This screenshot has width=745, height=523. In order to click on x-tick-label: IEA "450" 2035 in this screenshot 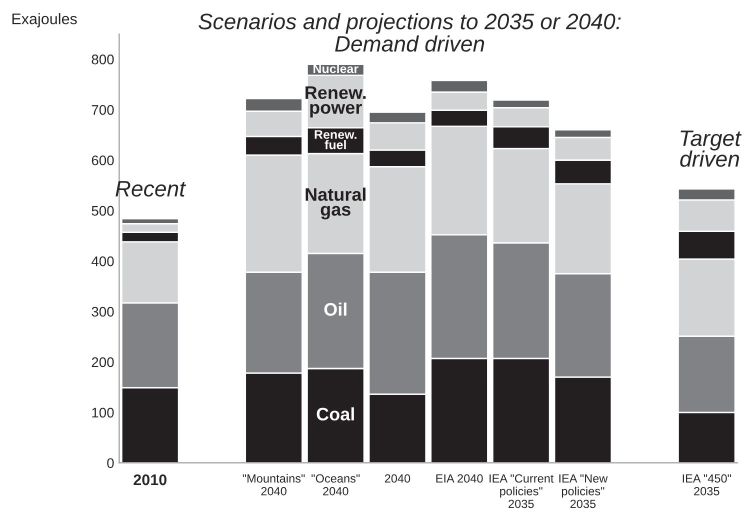, I will do `click(706, 485)`.